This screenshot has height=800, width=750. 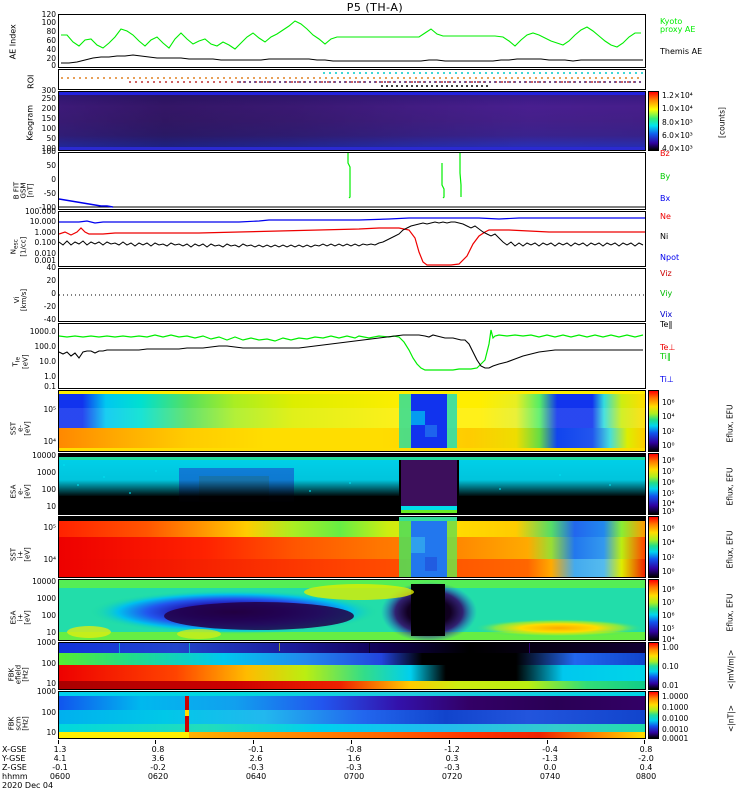 I want to click on ssti-cbtick-1: 10⁴, so click(x=668, y=542).